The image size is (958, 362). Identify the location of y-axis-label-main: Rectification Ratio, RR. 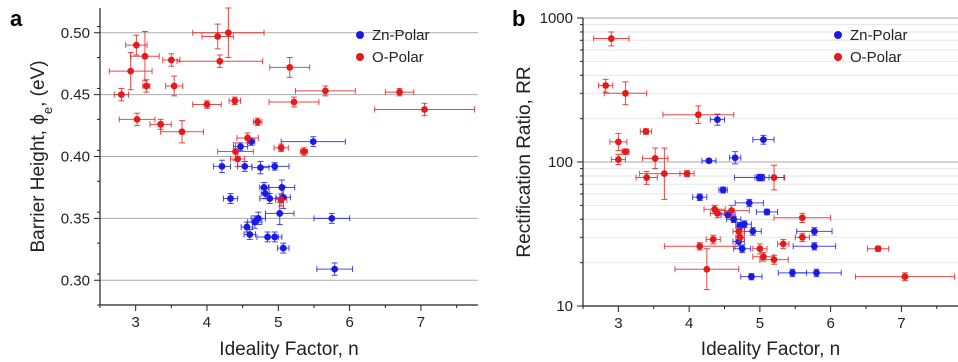
(524, 161).